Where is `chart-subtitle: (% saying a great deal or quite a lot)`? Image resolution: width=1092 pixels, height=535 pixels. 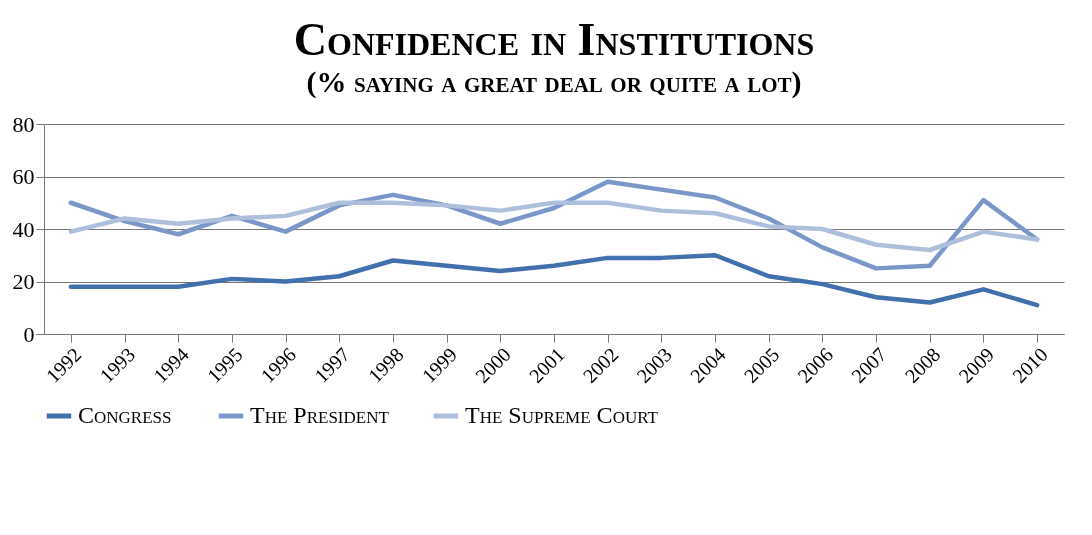 chart-subtitle: (% saying a great deal or quite a lot) is located at coordinates (554, 82).